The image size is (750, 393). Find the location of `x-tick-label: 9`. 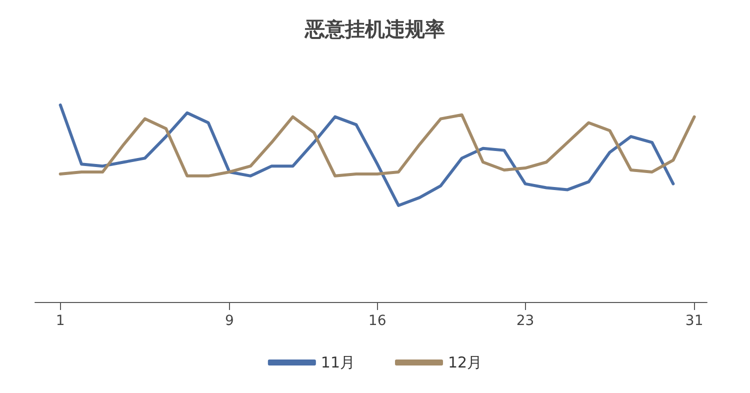

x-tick-label: 9 is located at coordinates (229, 321).